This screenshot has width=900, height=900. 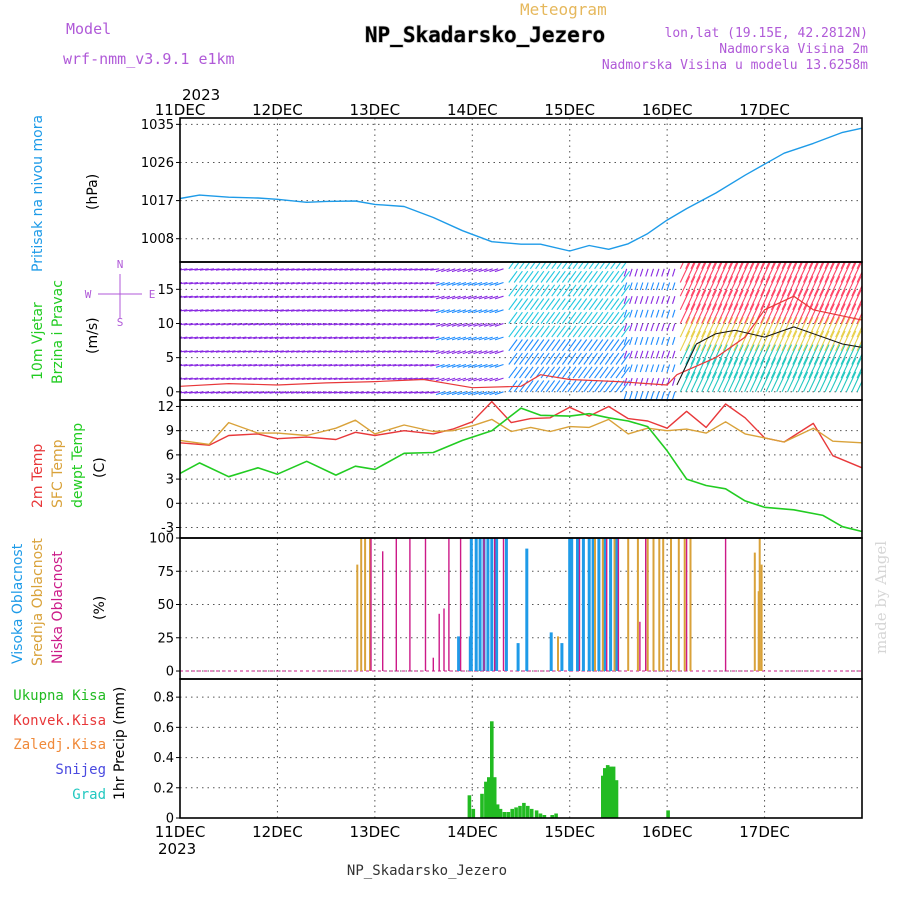 What do you see at coordinates (476, 604) in the screenshot?
I see `high_cloud-bar` at bounding box center [476, 604].